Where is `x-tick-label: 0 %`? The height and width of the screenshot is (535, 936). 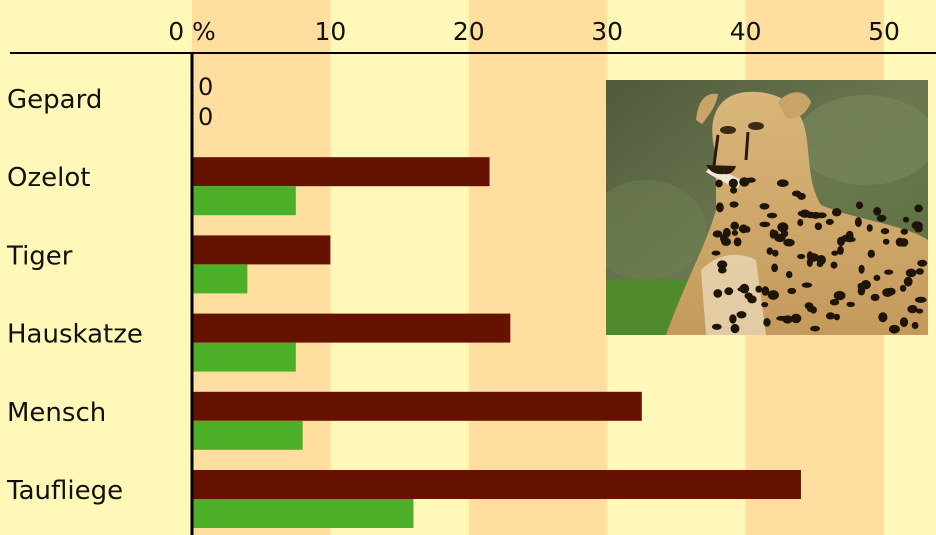 x-tick-label: 0 % is located at coordinates (192, 31).